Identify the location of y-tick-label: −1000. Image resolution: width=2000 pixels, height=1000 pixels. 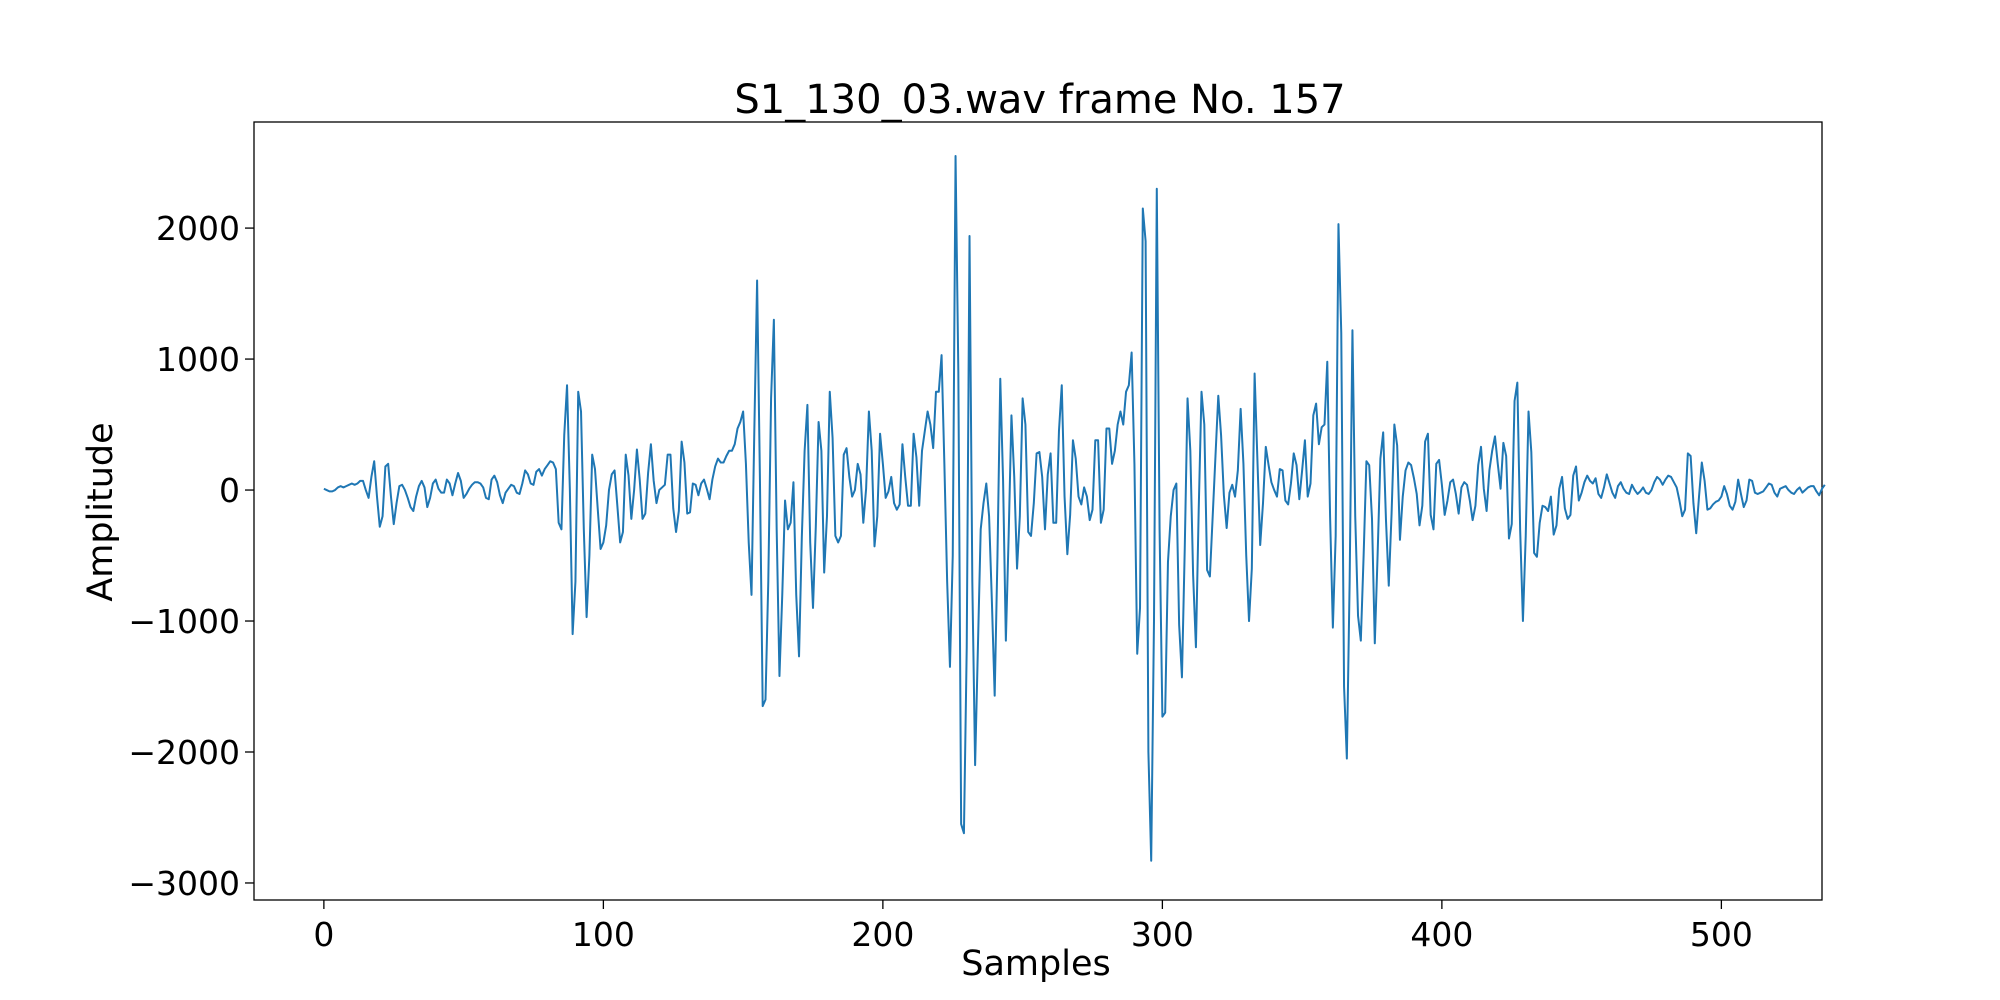
(184, 621).